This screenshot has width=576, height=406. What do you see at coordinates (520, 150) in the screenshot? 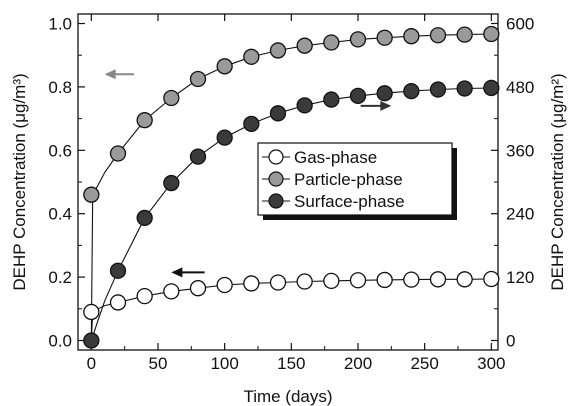
I see `y-right-tick-label: 360` at bounding box center [520, 150].